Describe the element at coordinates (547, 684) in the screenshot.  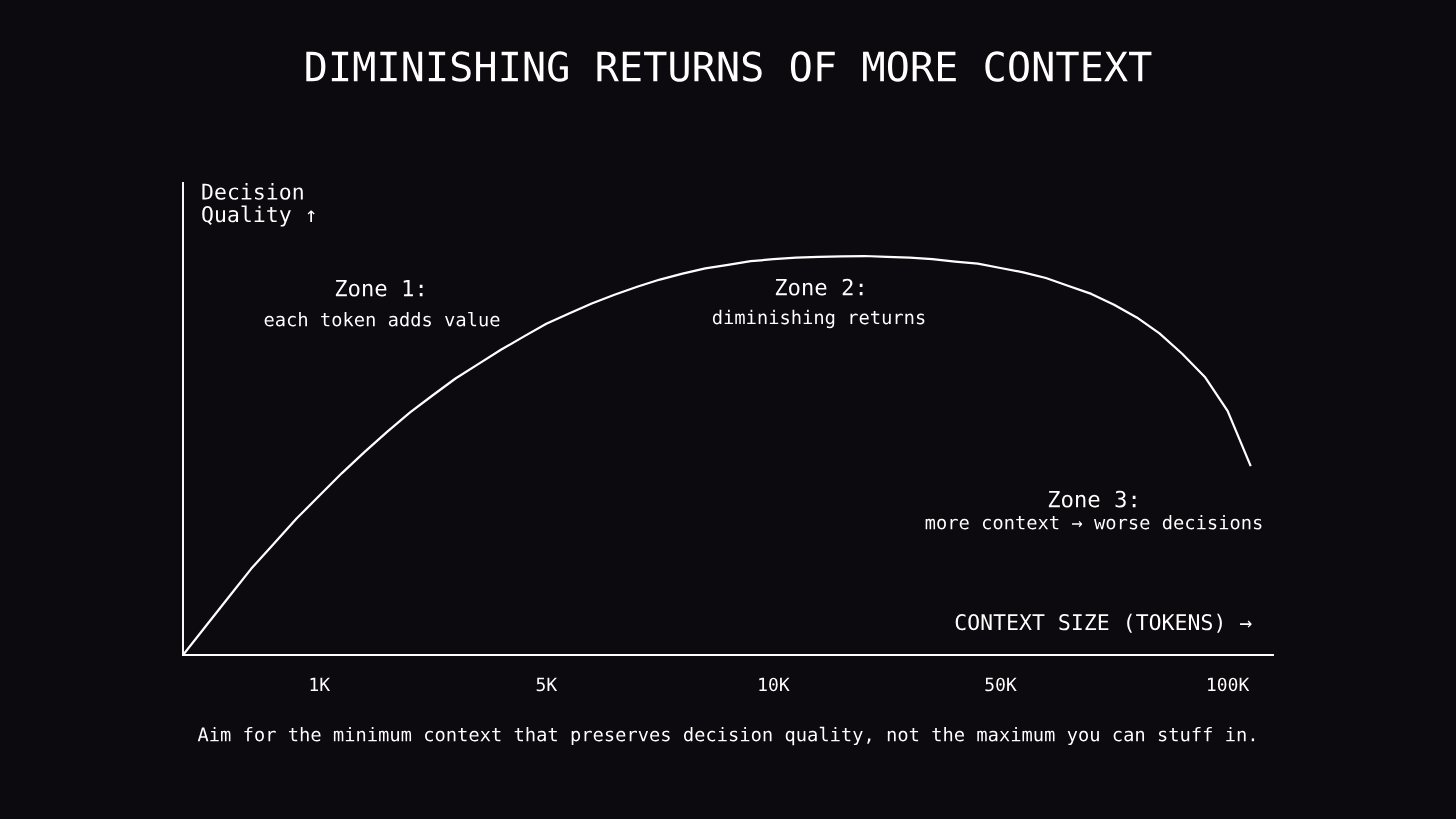
I see `x-tick-label: 5K` at that location.